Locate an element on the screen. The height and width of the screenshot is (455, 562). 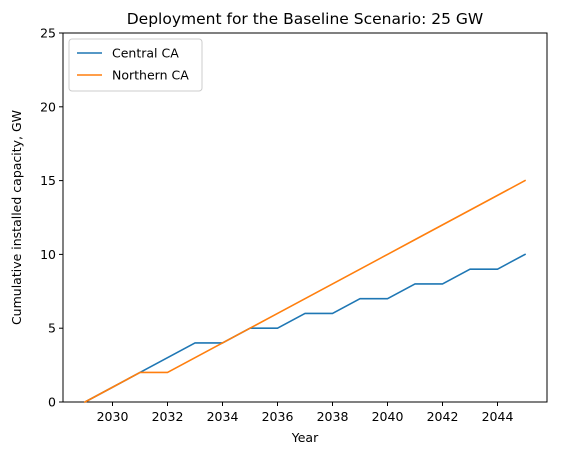
x-axis-label: Year is located at coordinates (305, 437).